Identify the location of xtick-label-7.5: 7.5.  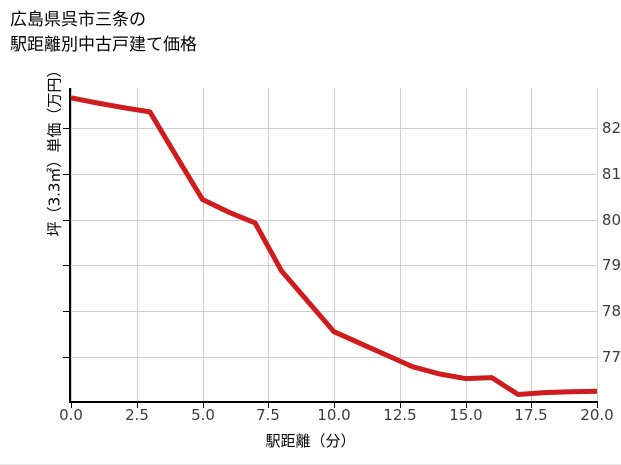
(268, 415).